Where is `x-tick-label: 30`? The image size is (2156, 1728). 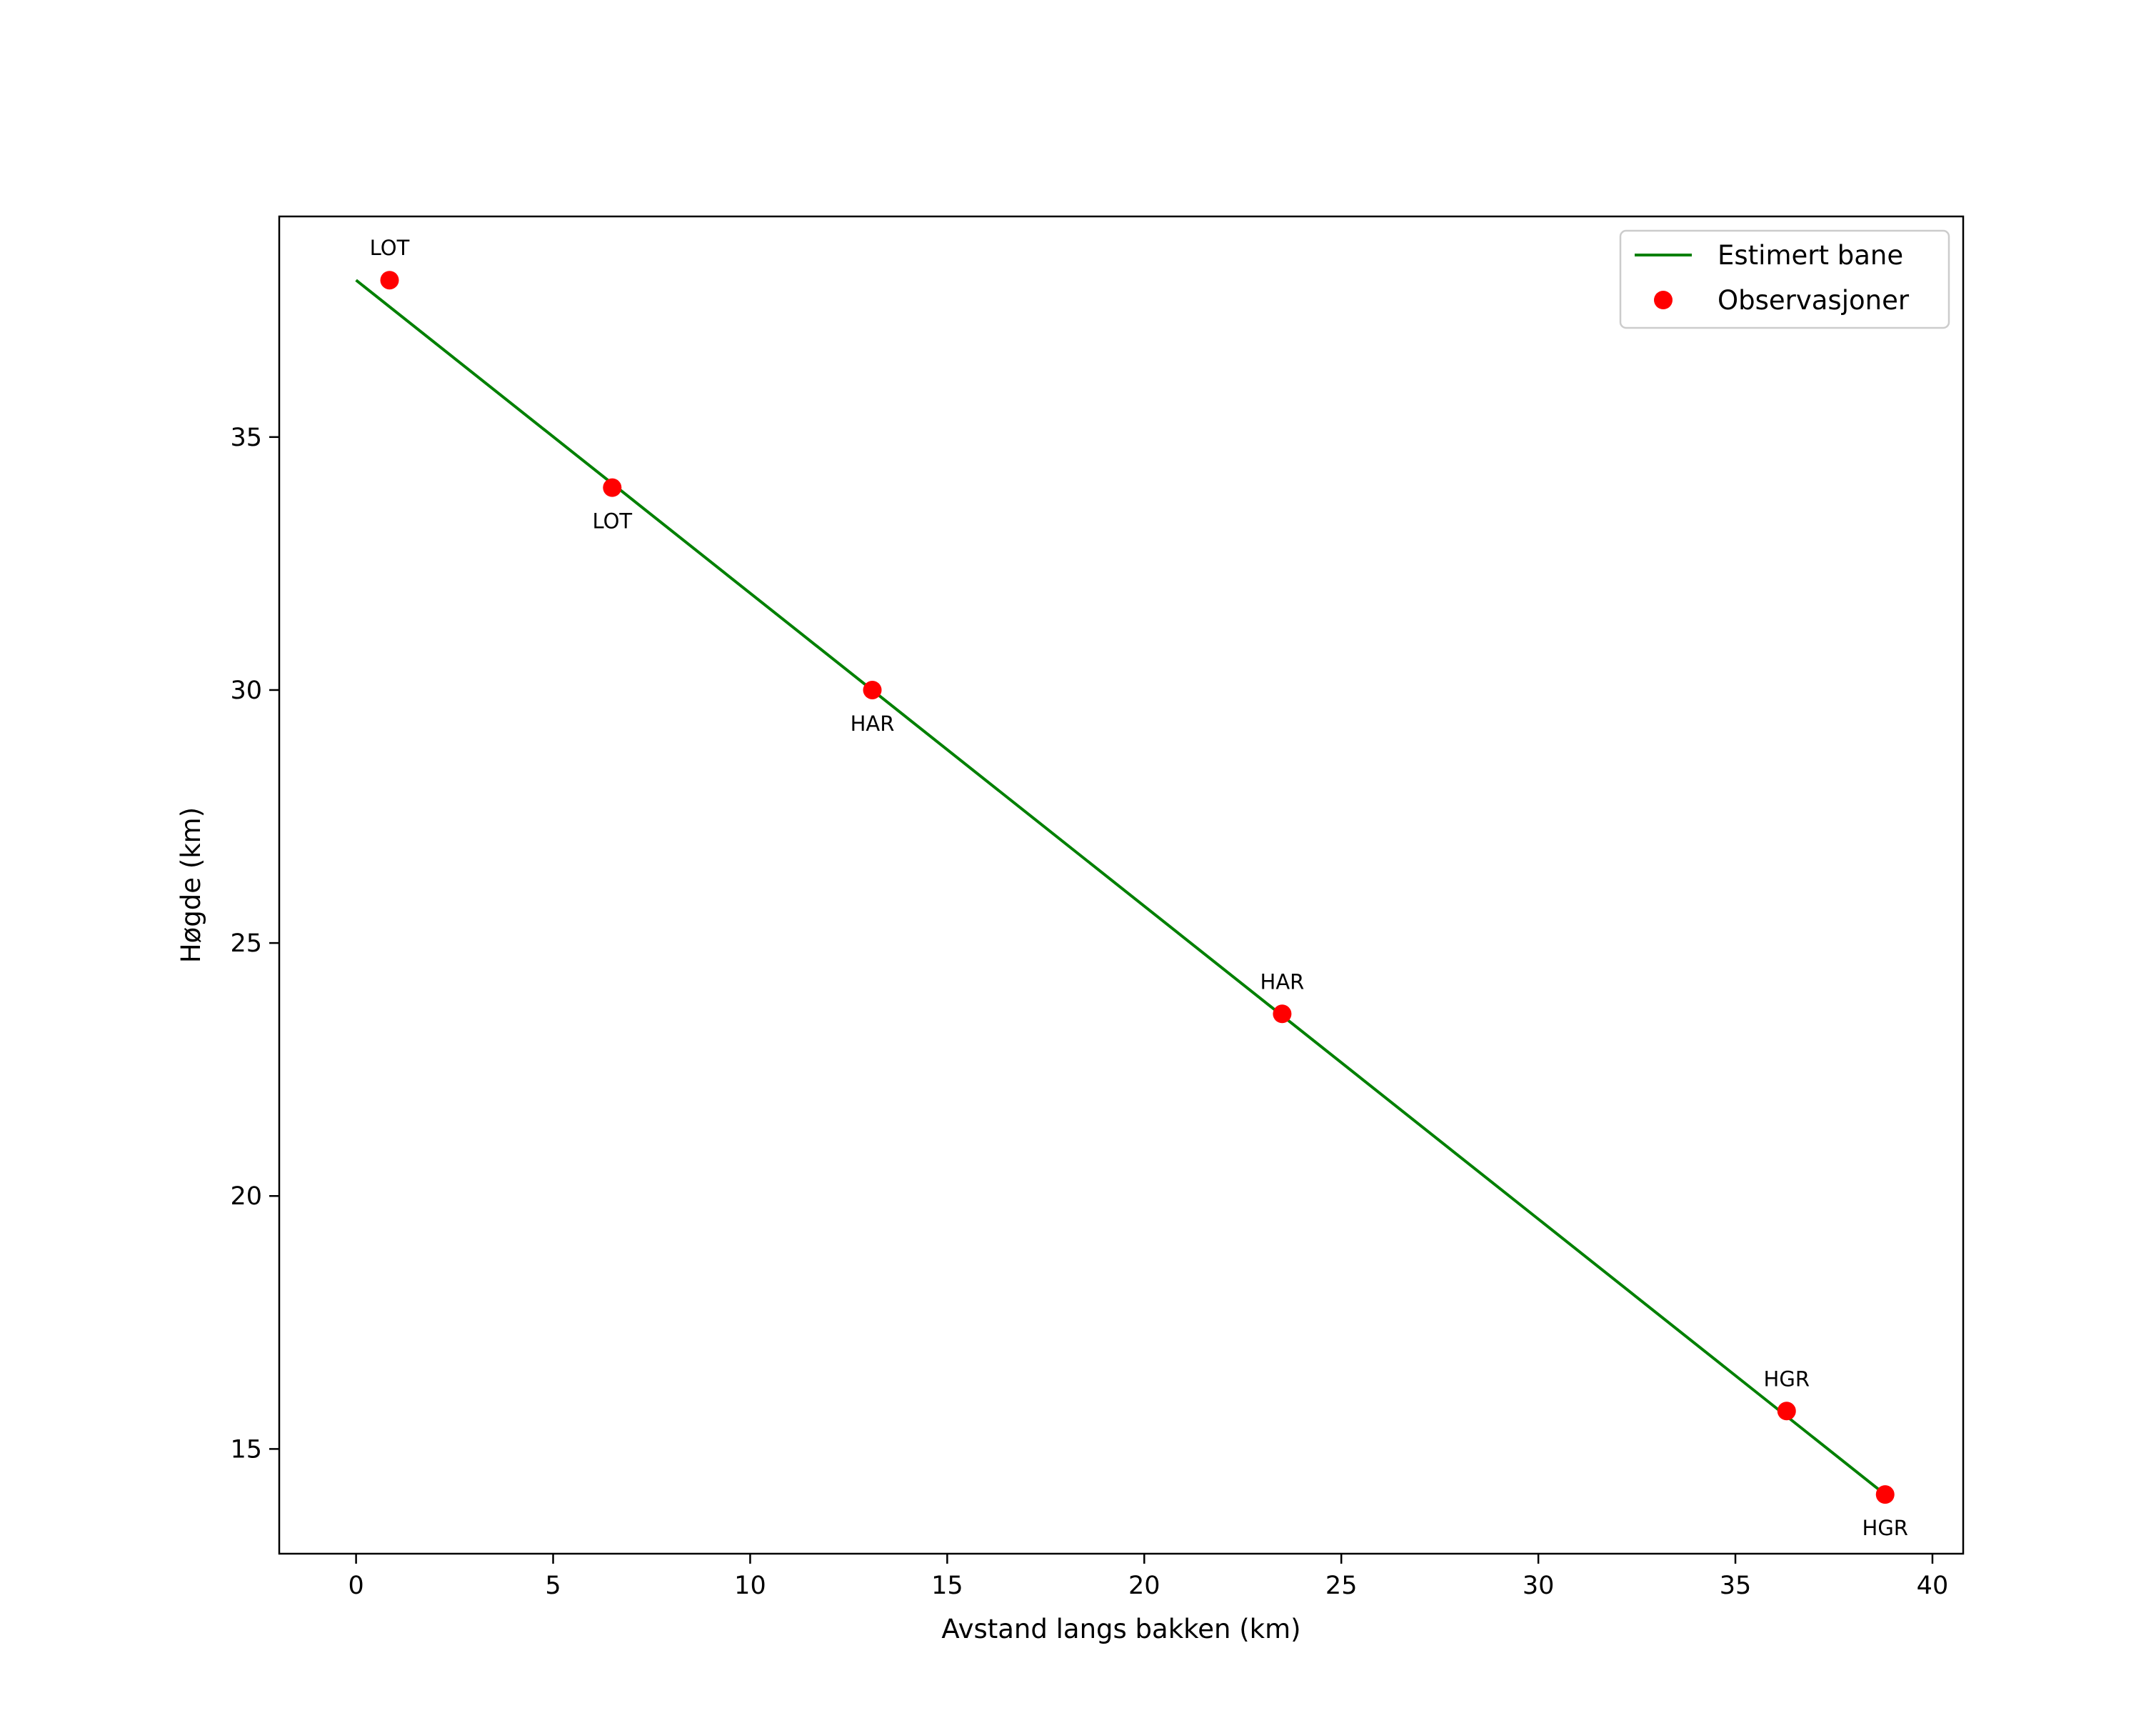 x-tick-label: 30 is located at coordinates (1539, 1586).